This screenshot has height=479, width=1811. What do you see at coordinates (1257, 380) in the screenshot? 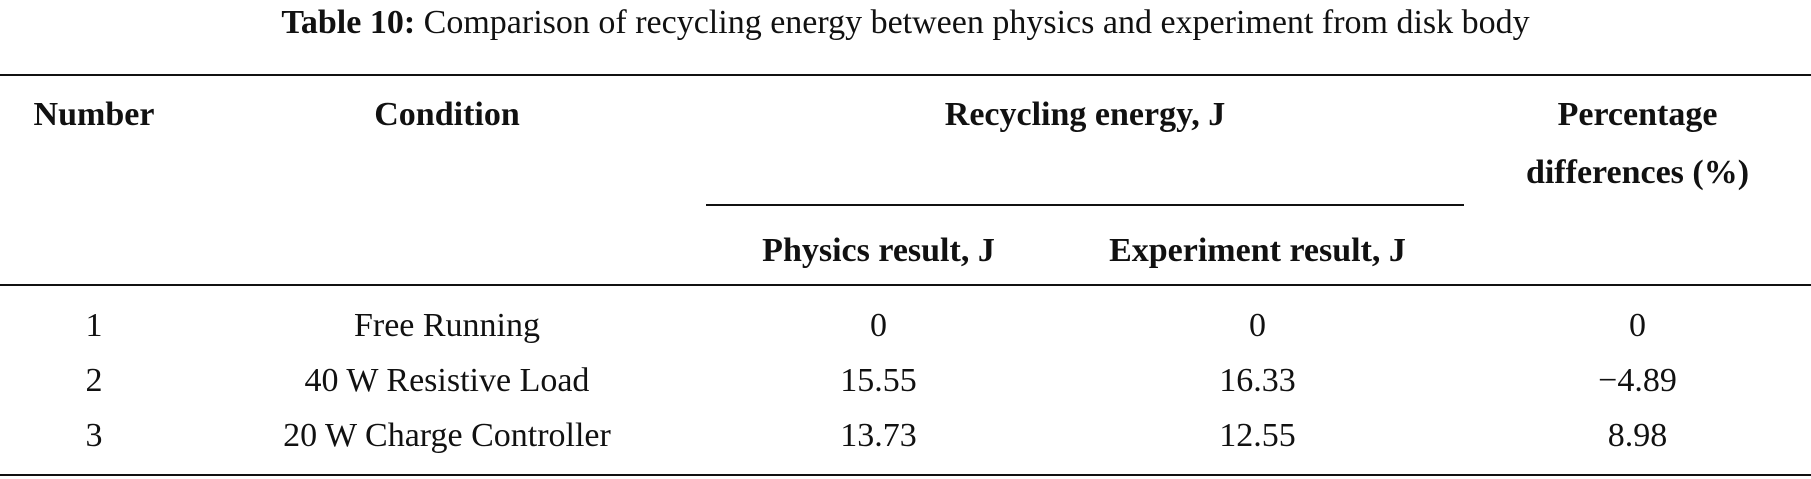
I see `row-2-experiment: 16.33` at bounding box center [1257, 380].